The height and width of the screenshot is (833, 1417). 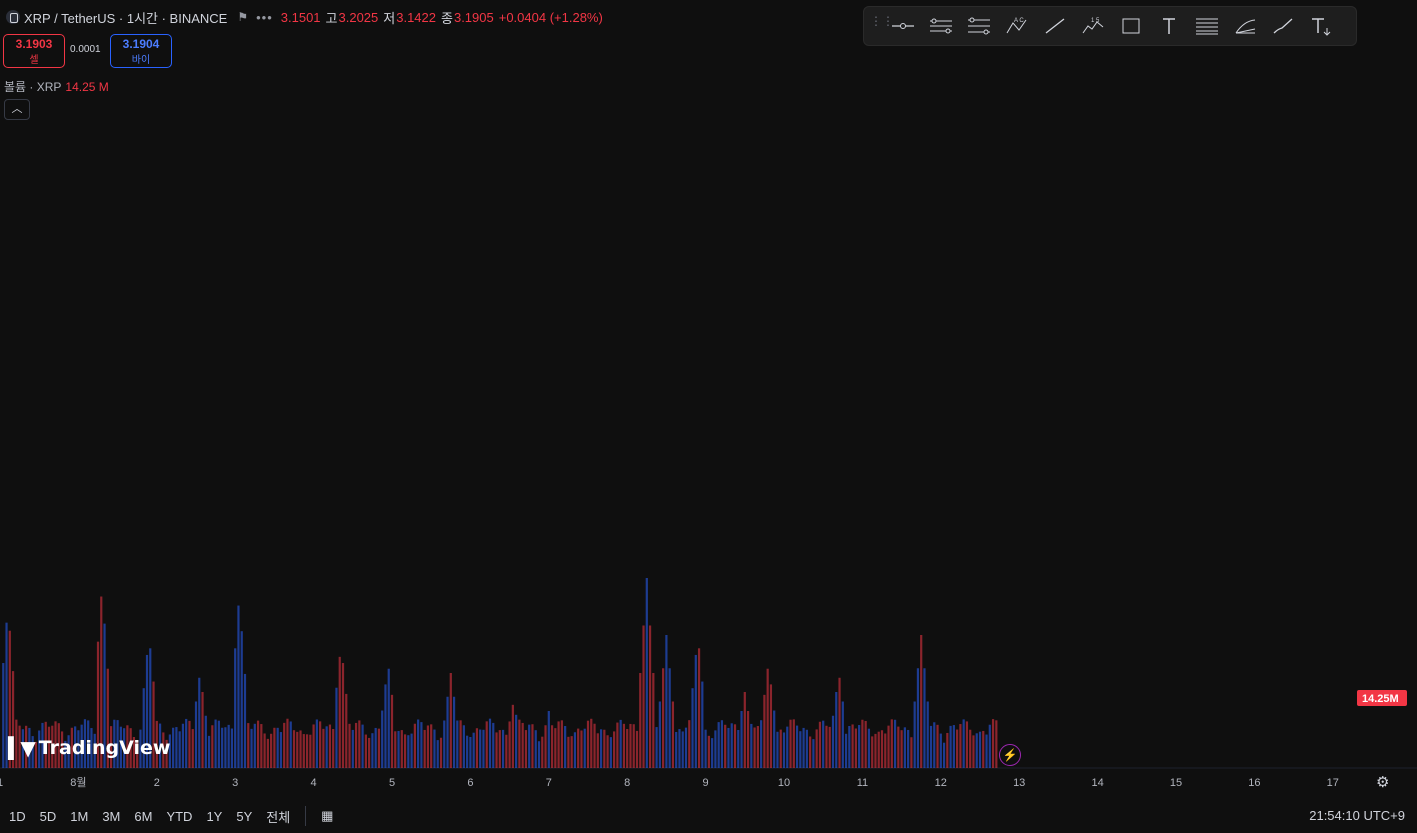 I want to click on svg-text: A C, so click(x=1019, y=21).